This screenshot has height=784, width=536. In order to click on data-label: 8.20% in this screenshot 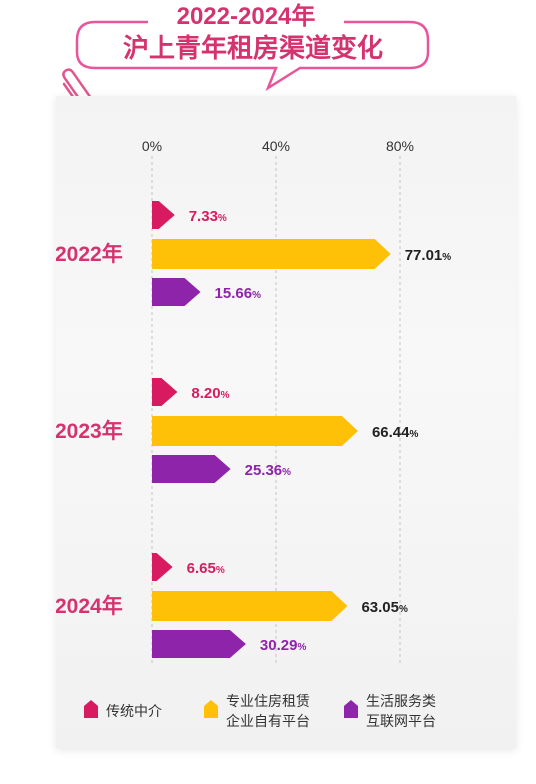, I will do `click(210, 393)`.